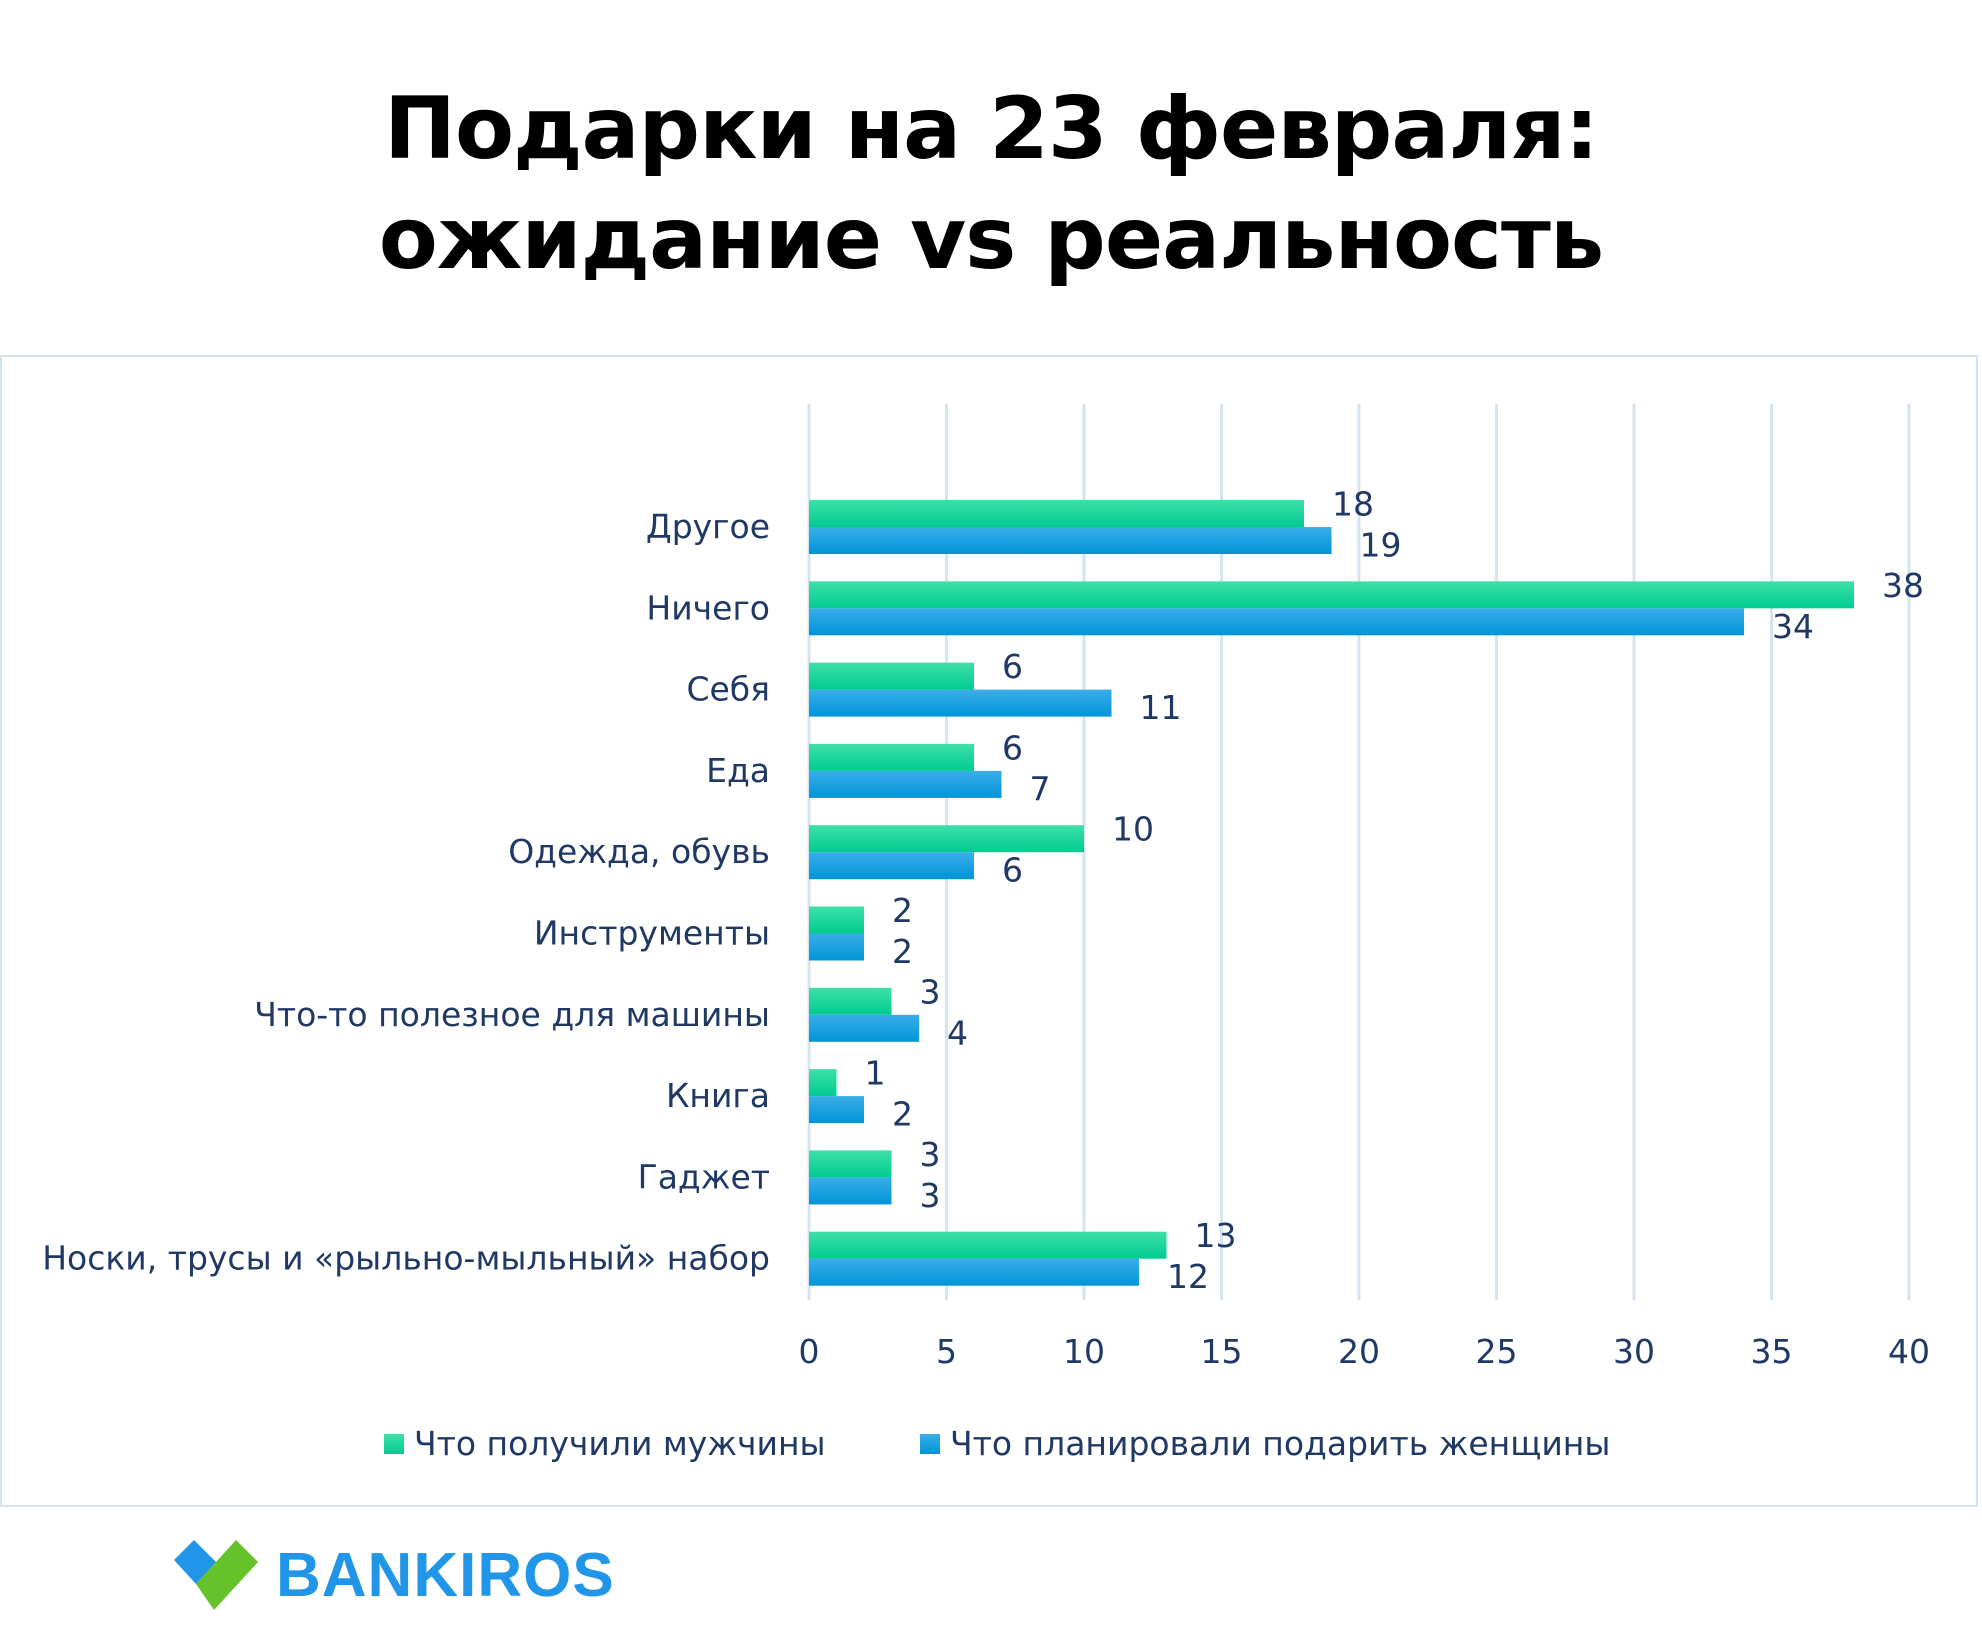 This screenshot has height=1643, width=1982. I want to click on data-label: 34, so click(1793, 626).